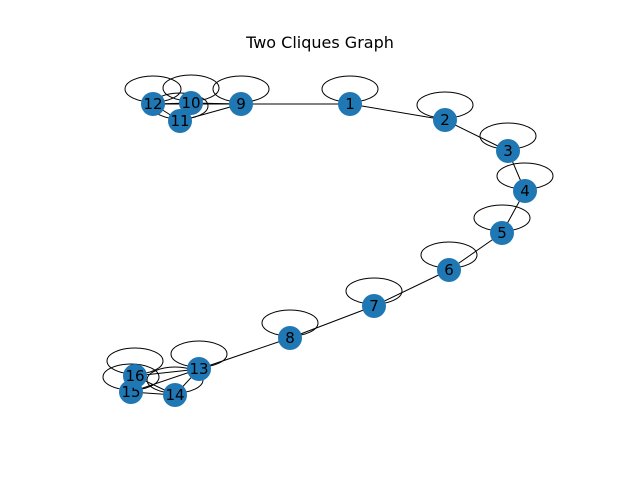 The image size is (640, 480). I want to click on node-label-1: 1, so click(350, 104).